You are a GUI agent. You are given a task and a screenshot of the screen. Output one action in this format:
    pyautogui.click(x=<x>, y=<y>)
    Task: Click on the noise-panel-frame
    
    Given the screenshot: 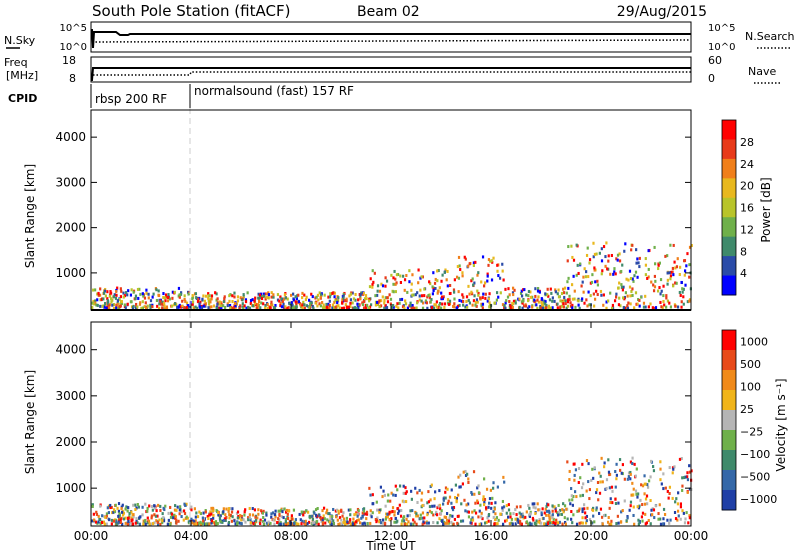 What is the action you would take?
    pyautogui.click(x=391, y=37)
    